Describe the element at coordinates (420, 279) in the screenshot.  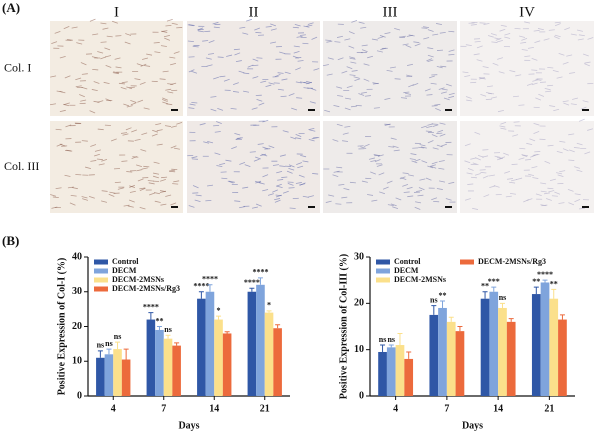
I see `legend-label: DECM-2MSNs` at that location.